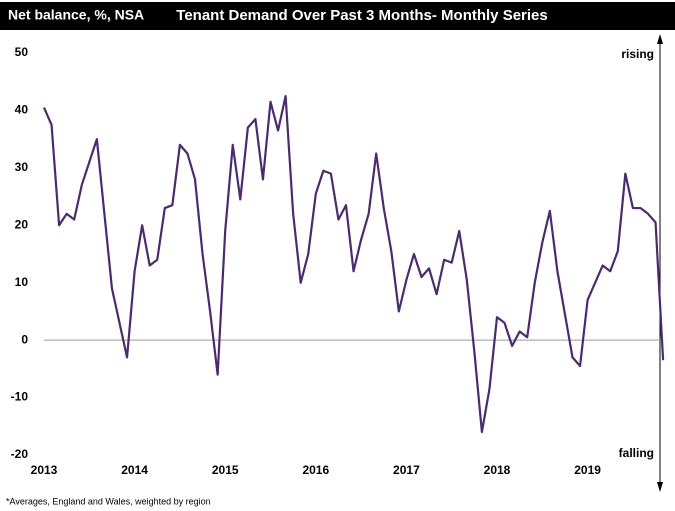 This screenshot has width=675, height=511. I want to click on header-bar, so click(337, 16).